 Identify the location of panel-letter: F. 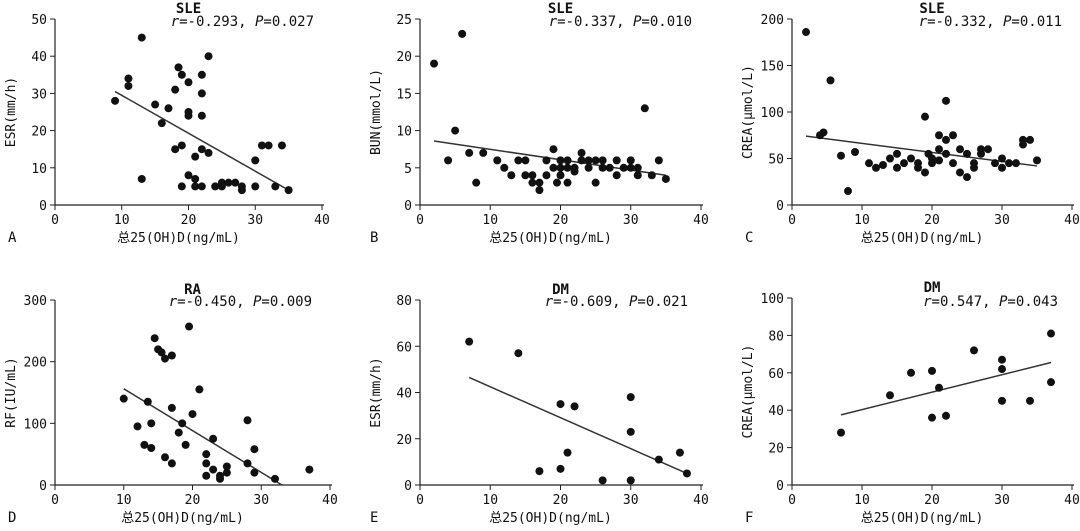
(749, 518).